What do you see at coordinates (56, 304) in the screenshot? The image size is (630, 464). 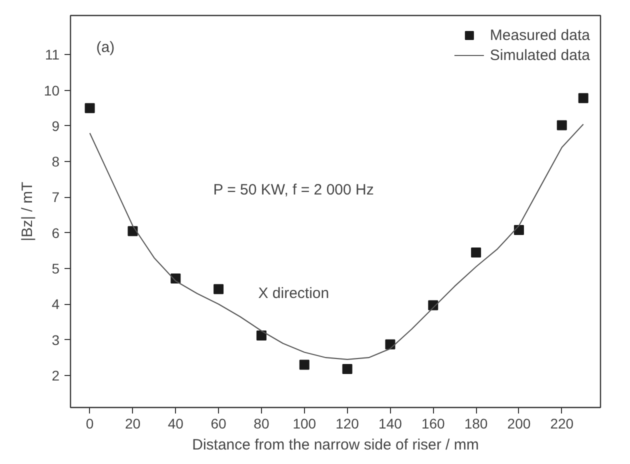 I see `y-tick-label: 4` at bounding box center [56, 304].